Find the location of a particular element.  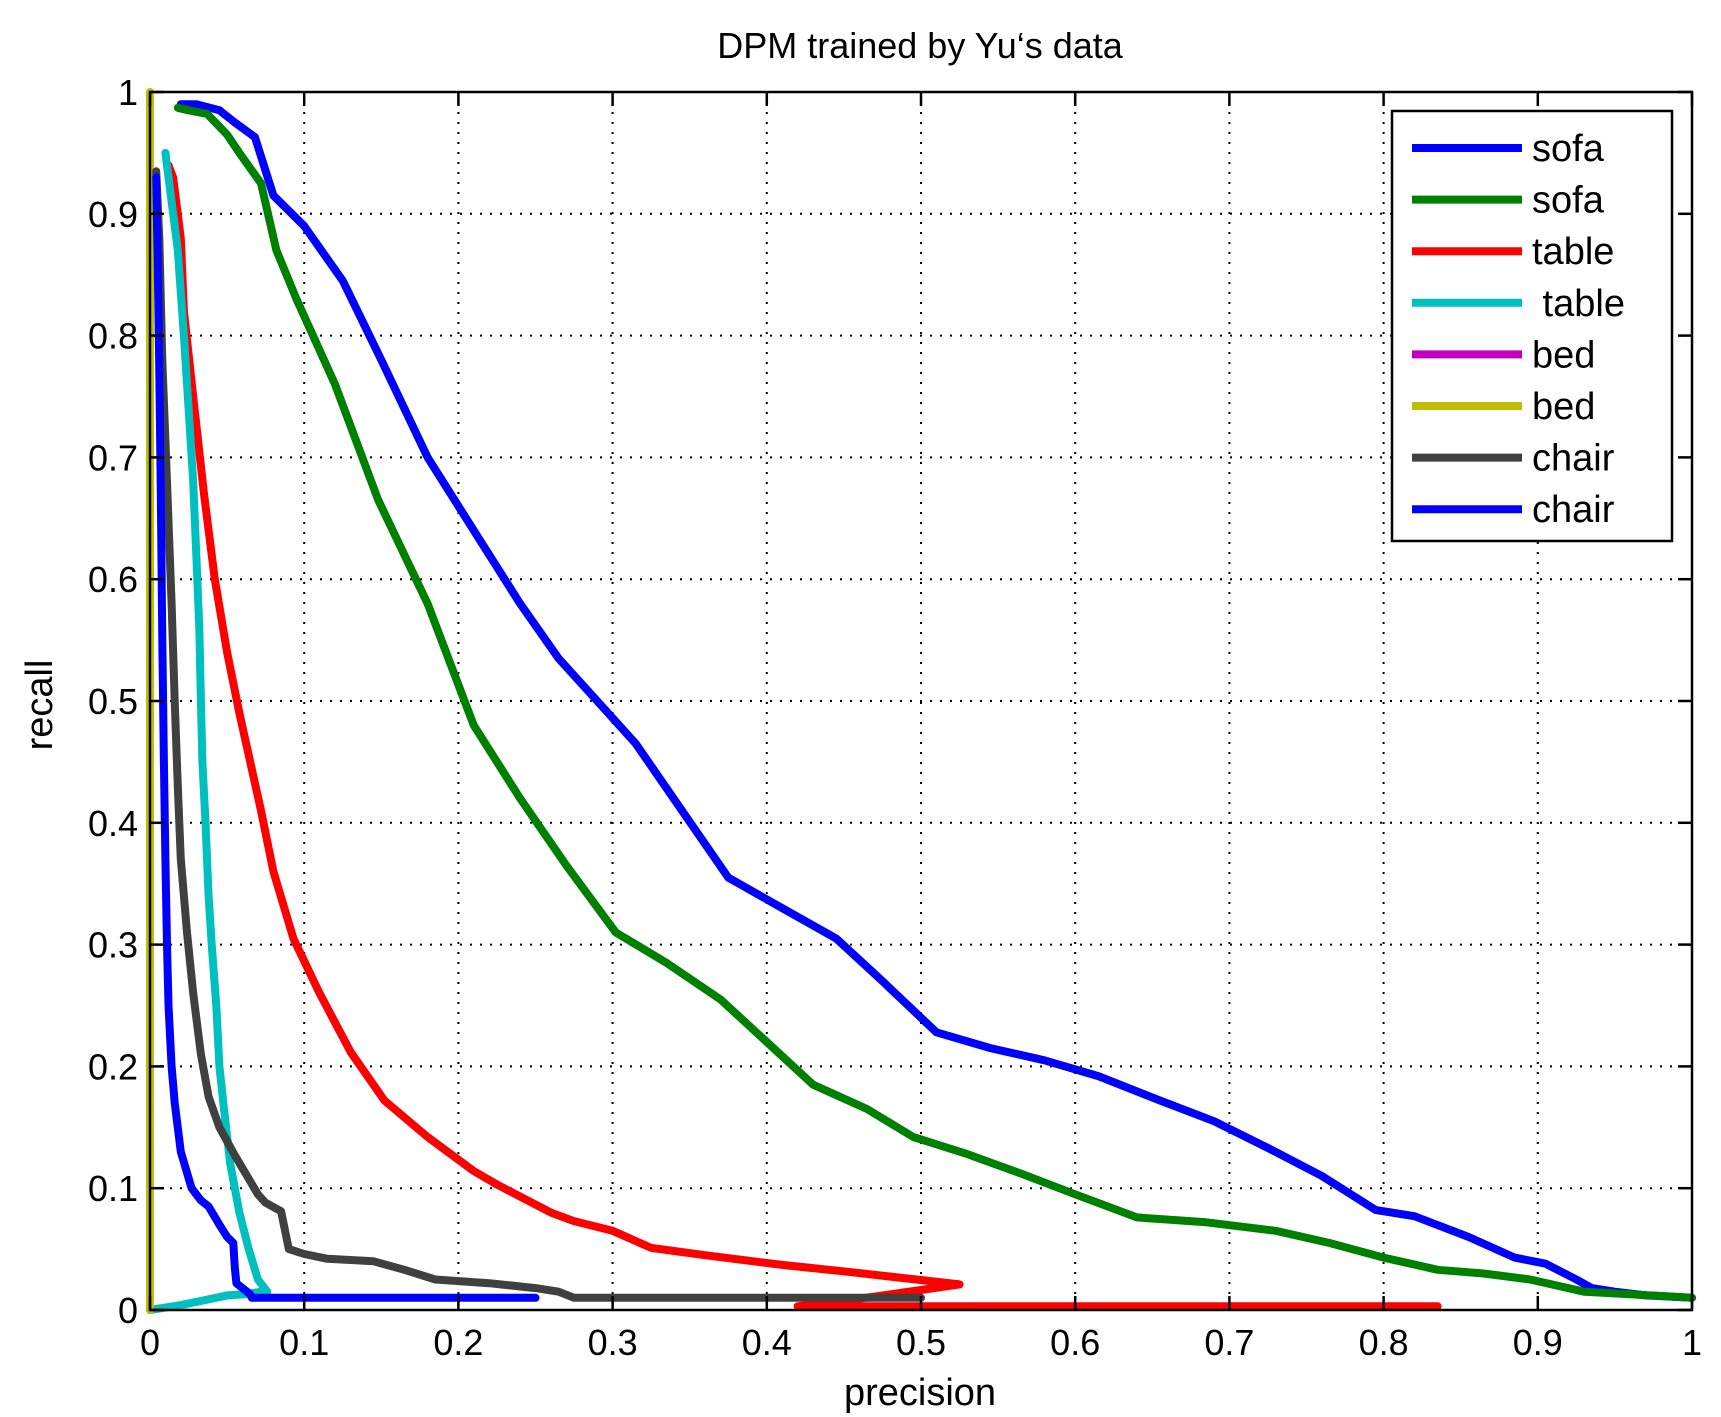

x-tick-label: 0.1 is located at coordinates (304, 1342).